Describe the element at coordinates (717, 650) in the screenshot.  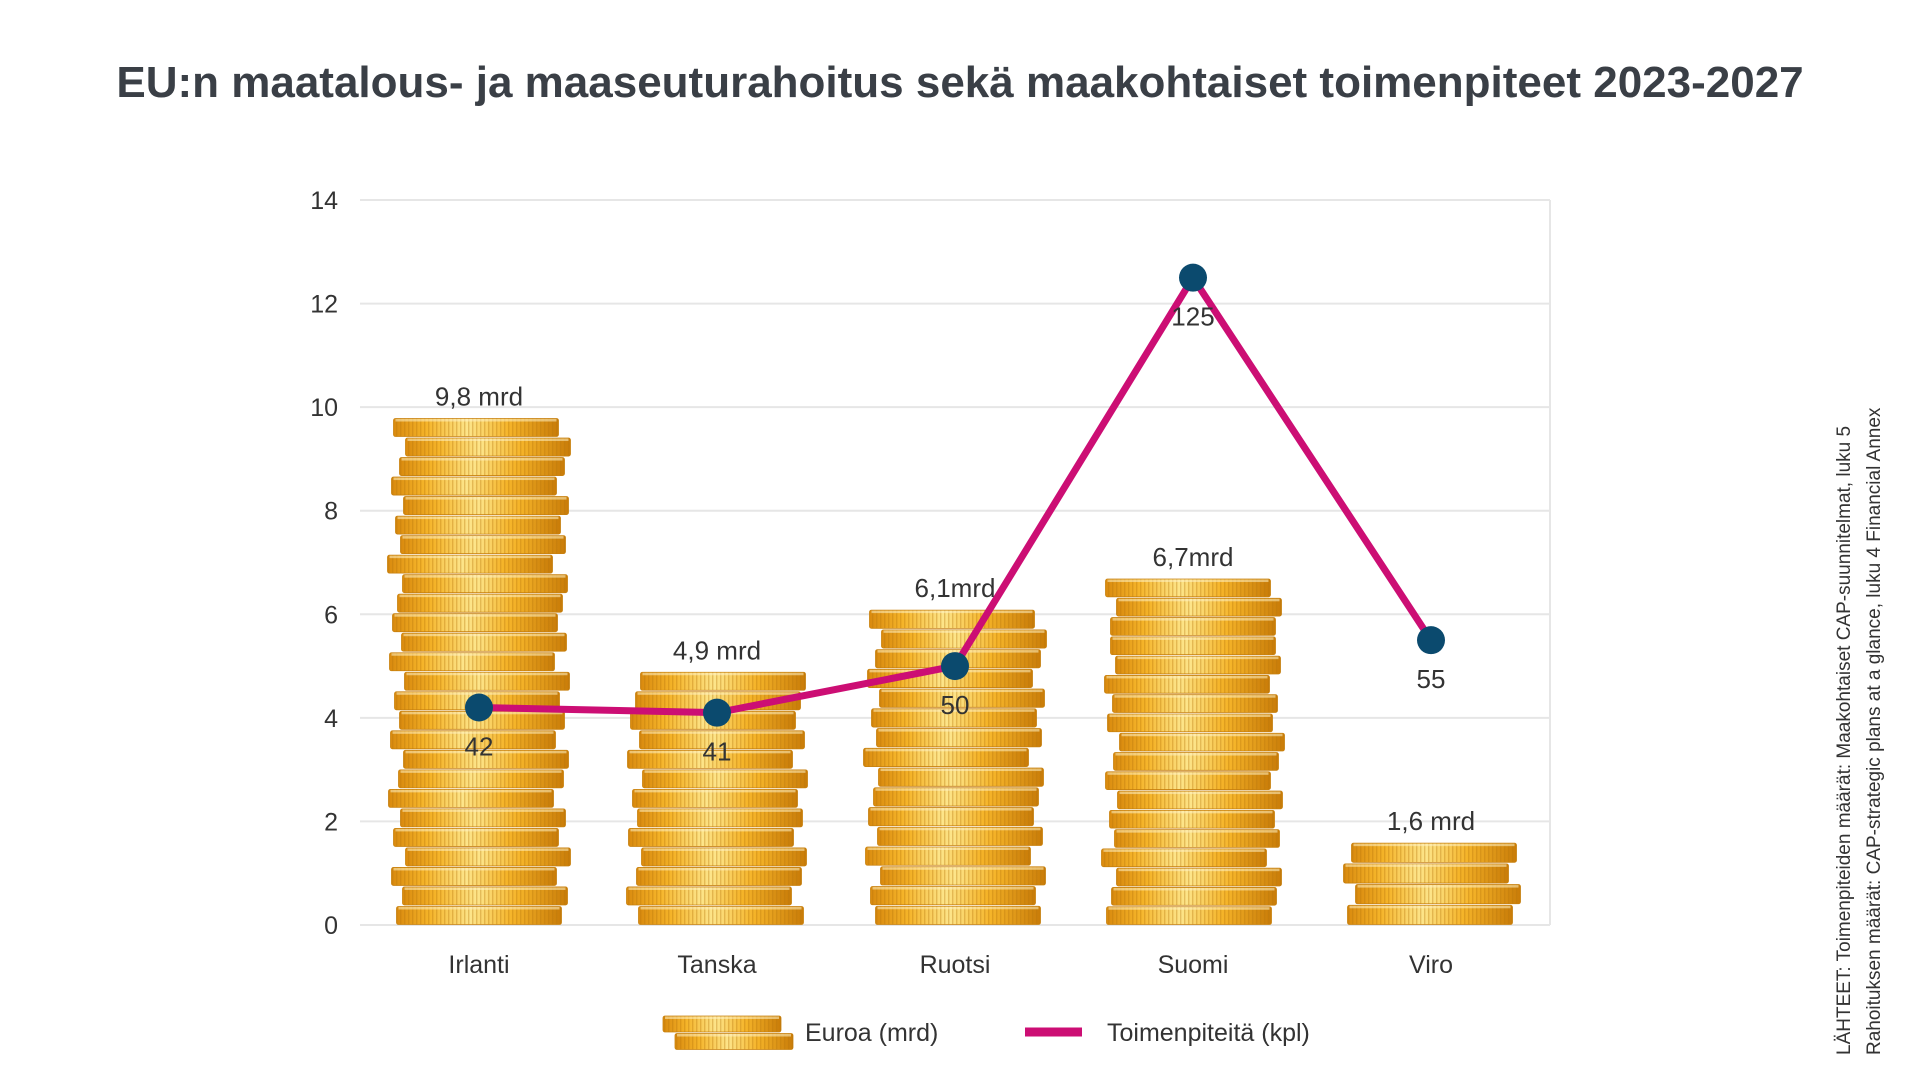
I see `bar-value-label-tanska: 4,9 mrd` at that location.